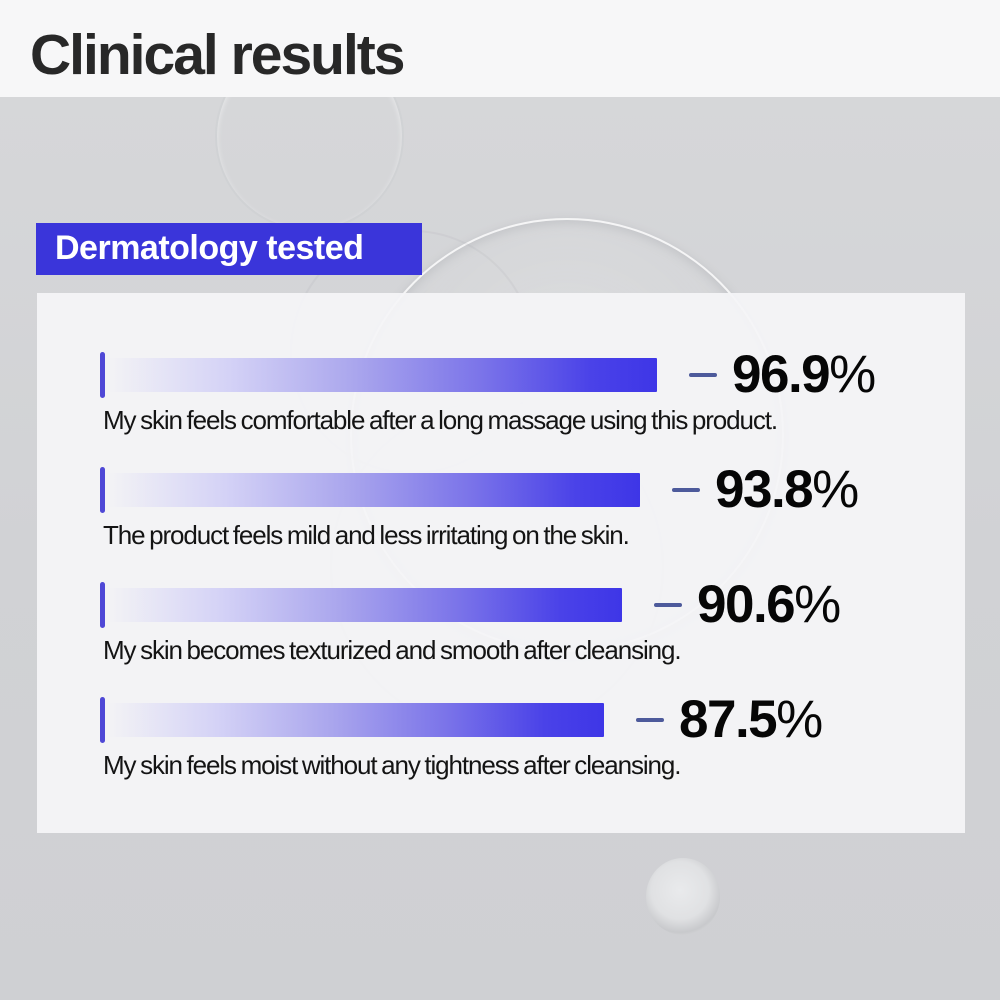 This screenshot has height=1000, width=1000. Describe the element at coordinates (209, 248) in the screenshot. I see `badge-label: Dermatology tested` at that location.